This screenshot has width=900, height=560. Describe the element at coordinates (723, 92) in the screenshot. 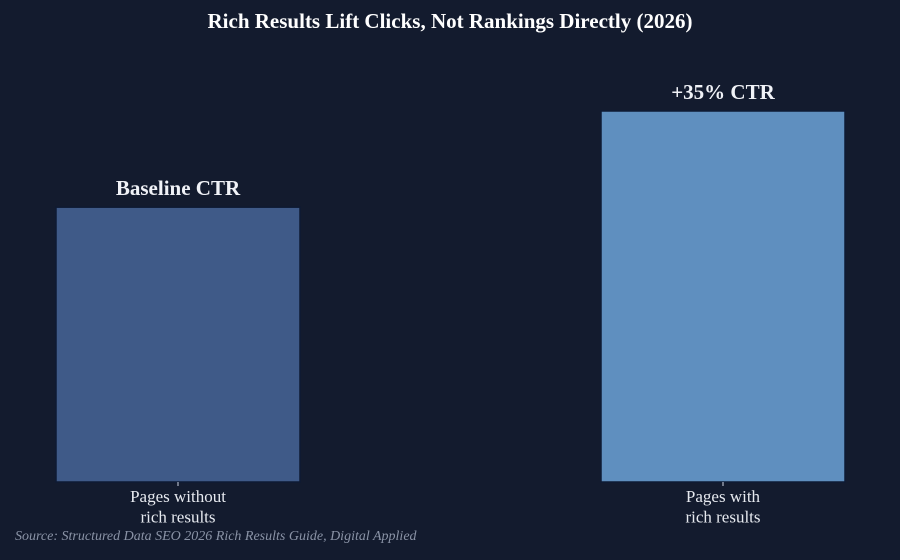

I see `value-label: +35% CTR` at that location.